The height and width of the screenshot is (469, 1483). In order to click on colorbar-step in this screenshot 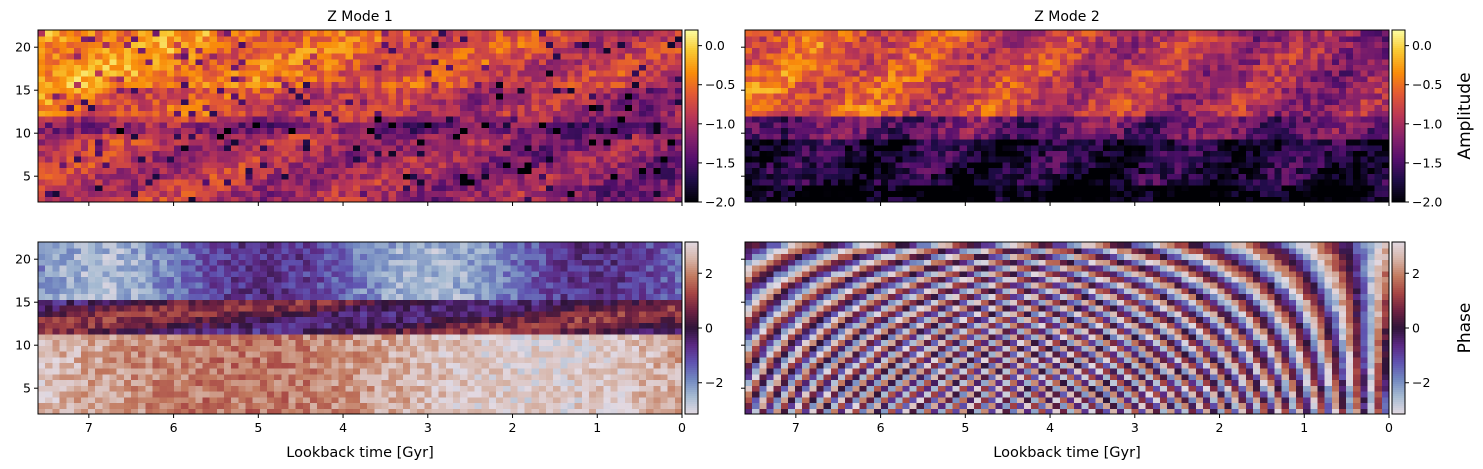, I will do `click(691, 171)`.